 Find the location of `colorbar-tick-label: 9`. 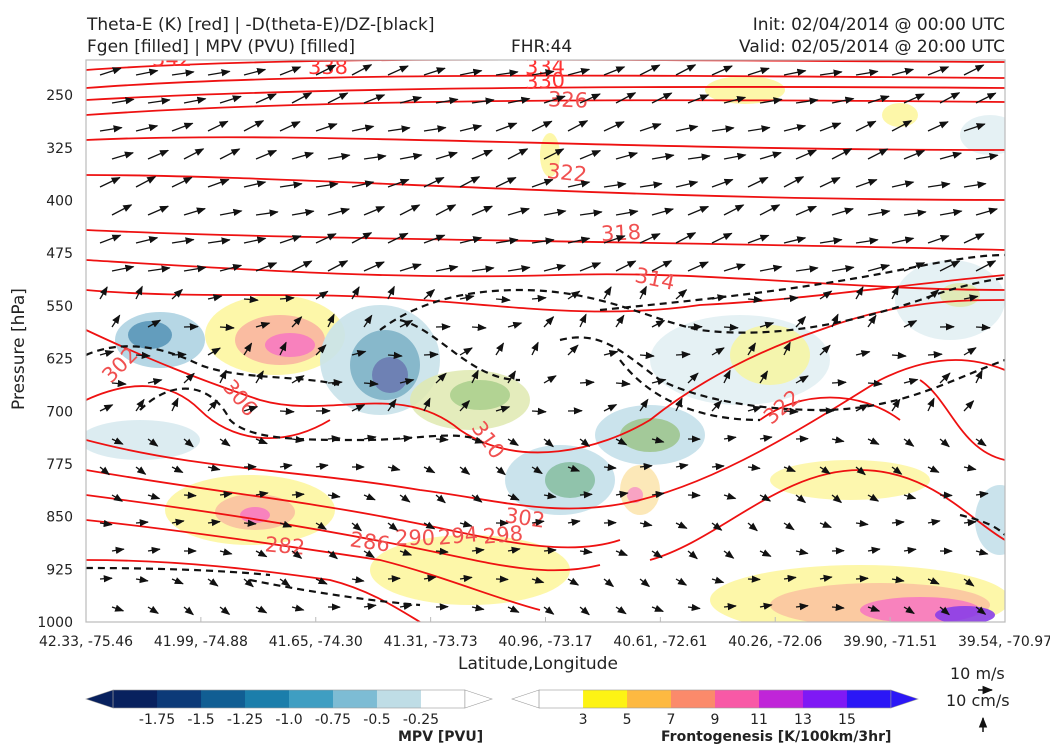

colorbar-tick-label: 9 is located at coordinates (715, 720).